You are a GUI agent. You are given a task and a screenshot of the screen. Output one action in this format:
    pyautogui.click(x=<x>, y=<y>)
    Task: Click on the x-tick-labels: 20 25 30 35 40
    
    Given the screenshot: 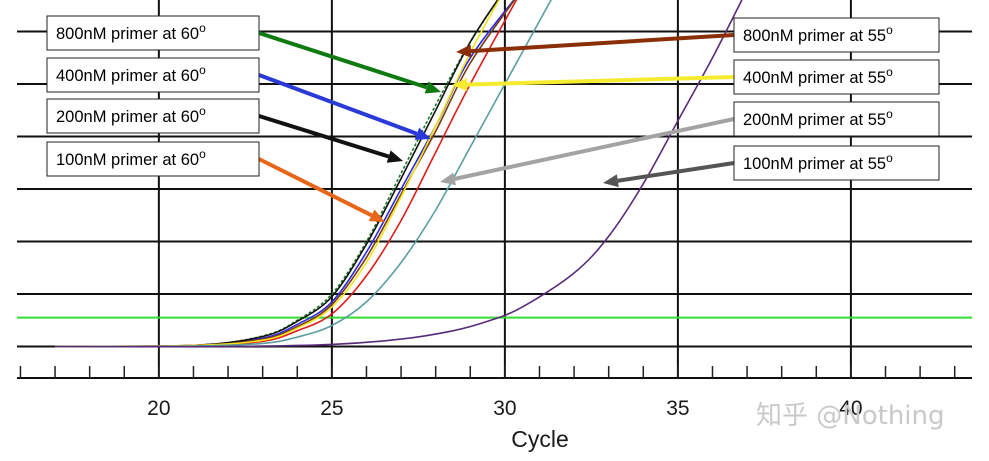 What is the action you would take?
    pyautogui.click(x=504, y=408)
    